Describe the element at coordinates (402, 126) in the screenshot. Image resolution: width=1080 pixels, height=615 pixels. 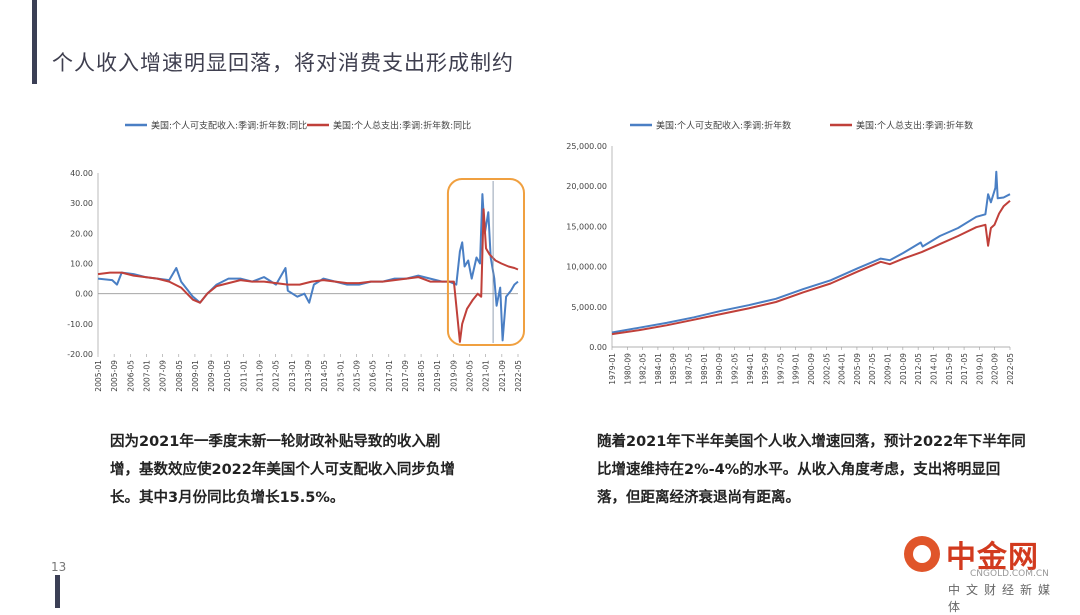
I see `legend-label: 美国:个人总支出:季调:折年数:同比` at that location.